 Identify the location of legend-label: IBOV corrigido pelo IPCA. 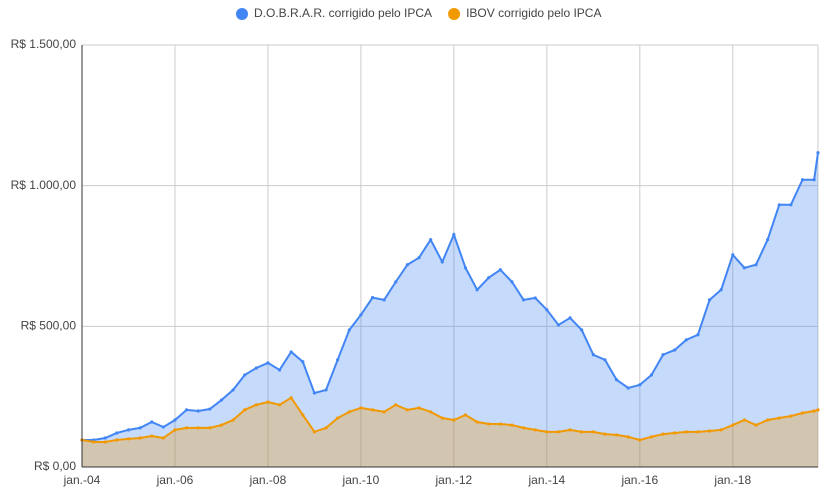
(533, 13).